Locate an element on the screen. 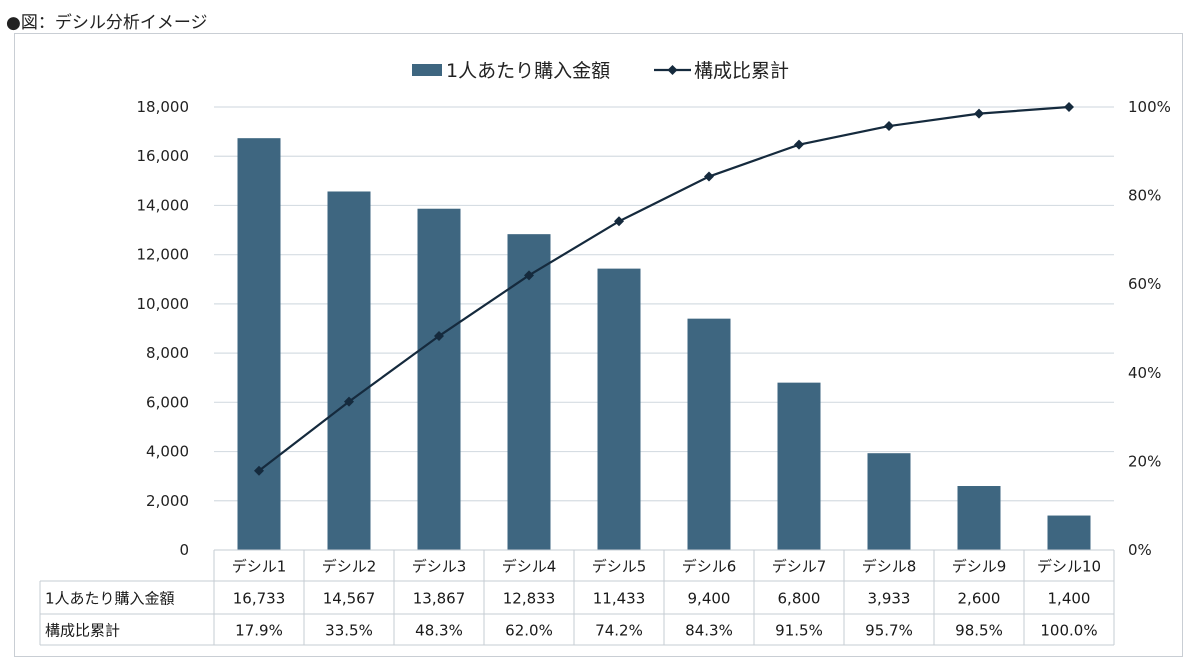 The width and height of the screenshot is (1200, 669). table-cell: 98.5% is located at coordinates (979, 631).